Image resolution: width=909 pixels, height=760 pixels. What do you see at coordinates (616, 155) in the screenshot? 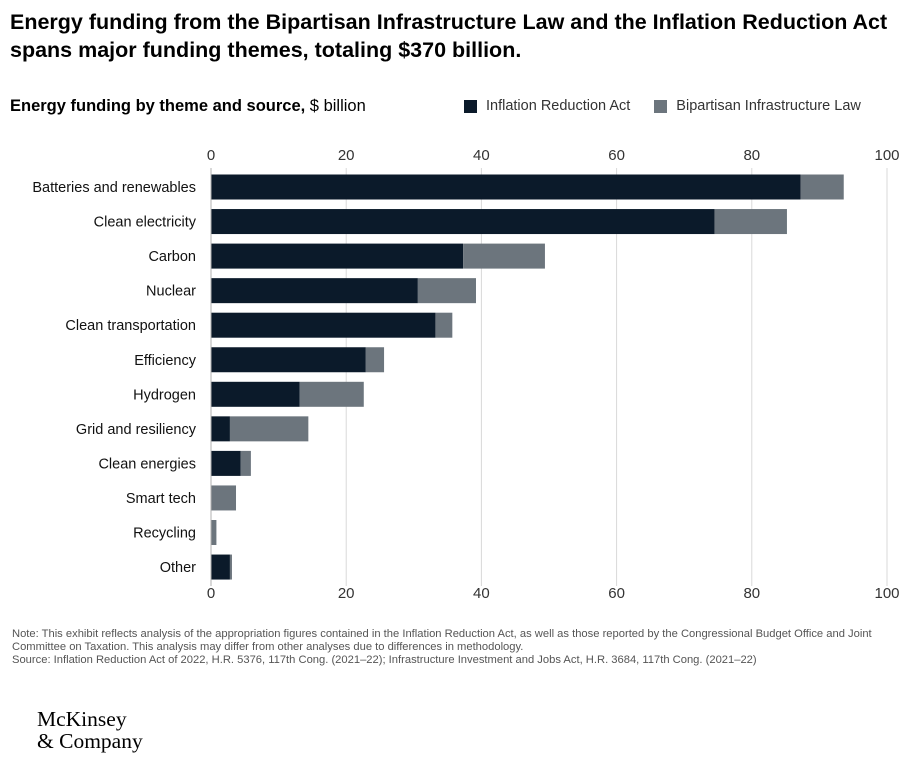
I see `x-tick-label-top-60: 60` at bounding box center [616, 155].